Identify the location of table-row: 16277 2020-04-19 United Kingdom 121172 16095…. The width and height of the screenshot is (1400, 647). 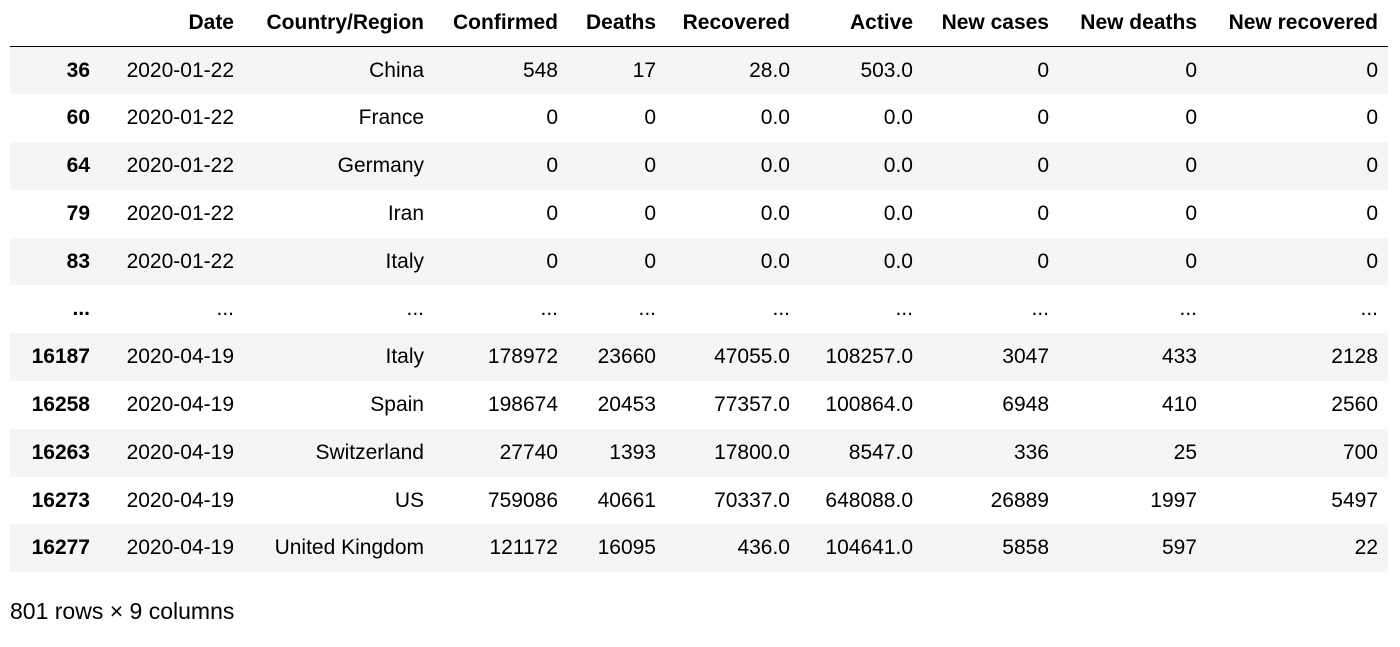
(699, 548).